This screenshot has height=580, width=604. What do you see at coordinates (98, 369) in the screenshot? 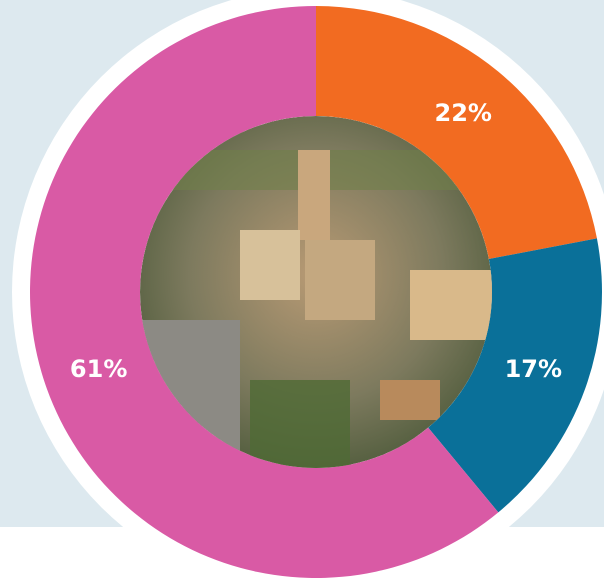
I see `value-label: 61%` at bounding box center [98, 369].